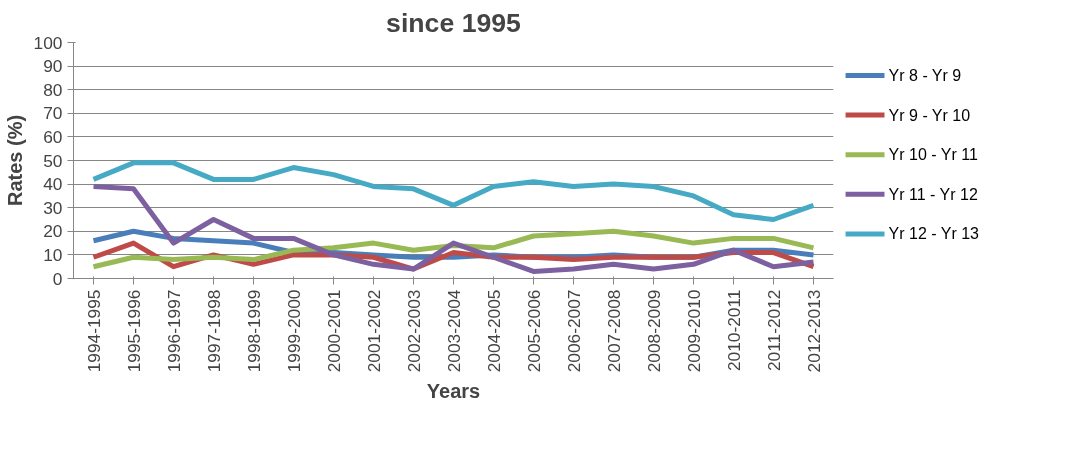  I want to click on y-tick-label: 50, so click(53, 160).